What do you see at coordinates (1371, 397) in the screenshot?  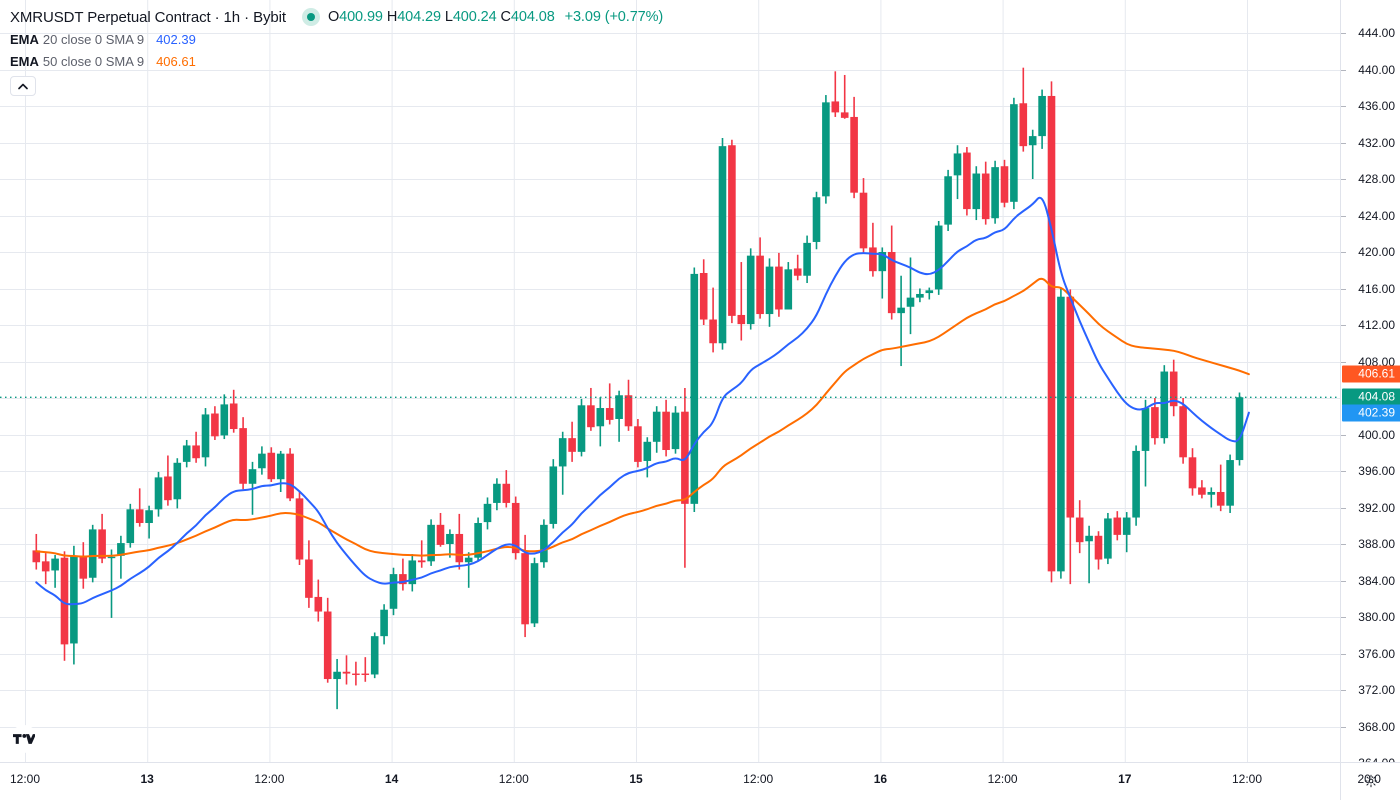 I see `last-price-badge: 404.08` at bounding box center [1371, 397].